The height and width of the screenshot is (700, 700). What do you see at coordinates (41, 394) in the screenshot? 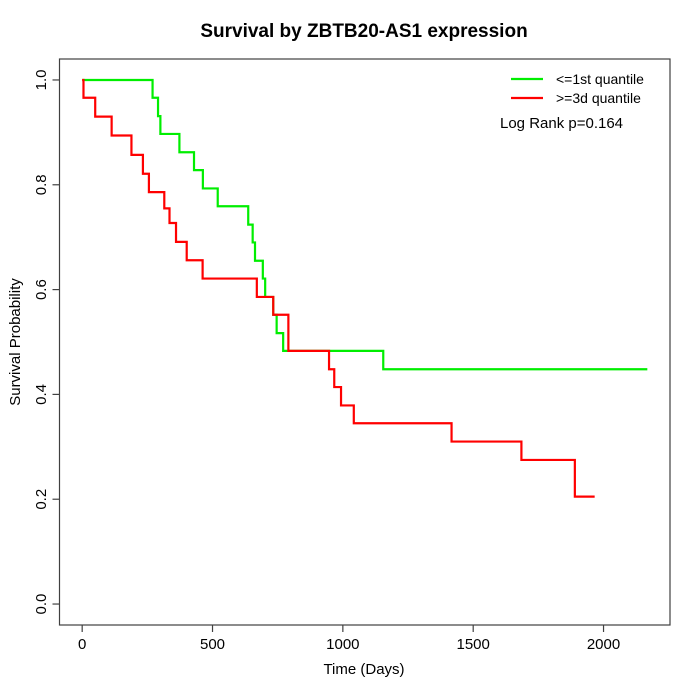
I see `y-tick-label: 0.4` at bounding box center [41, 394].